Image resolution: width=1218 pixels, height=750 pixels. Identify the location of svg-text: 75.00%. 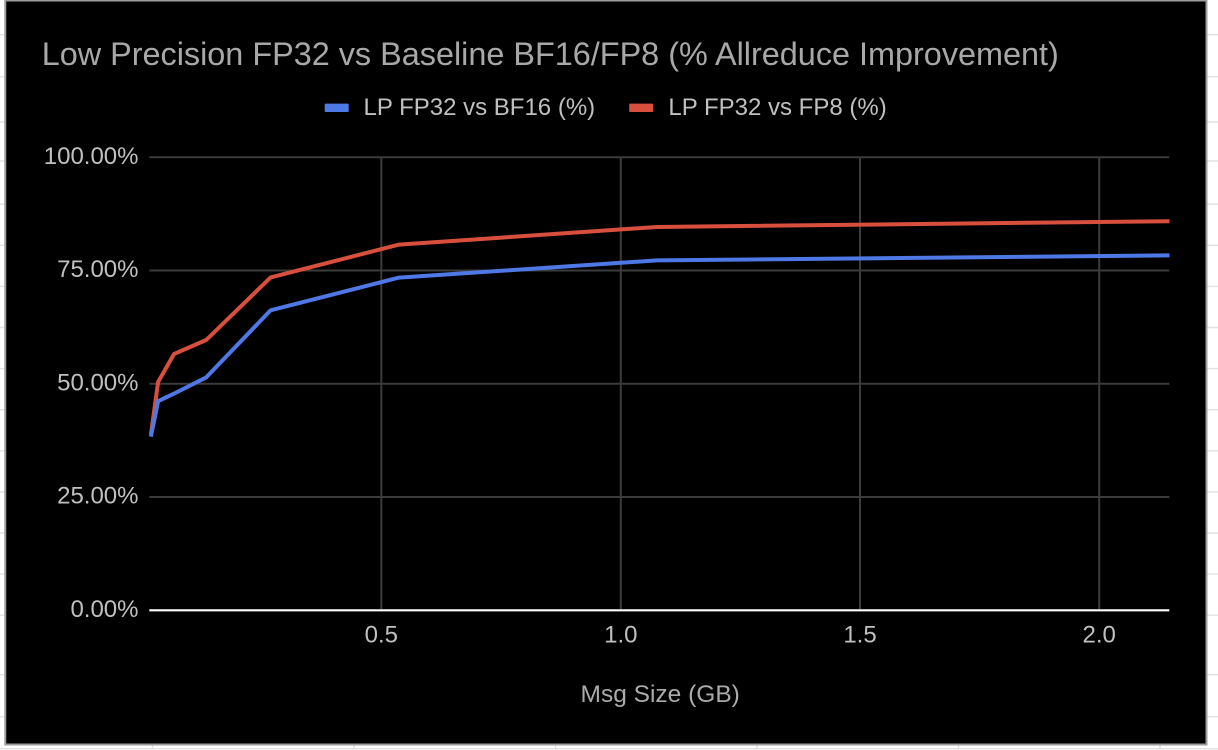
(97, 269).